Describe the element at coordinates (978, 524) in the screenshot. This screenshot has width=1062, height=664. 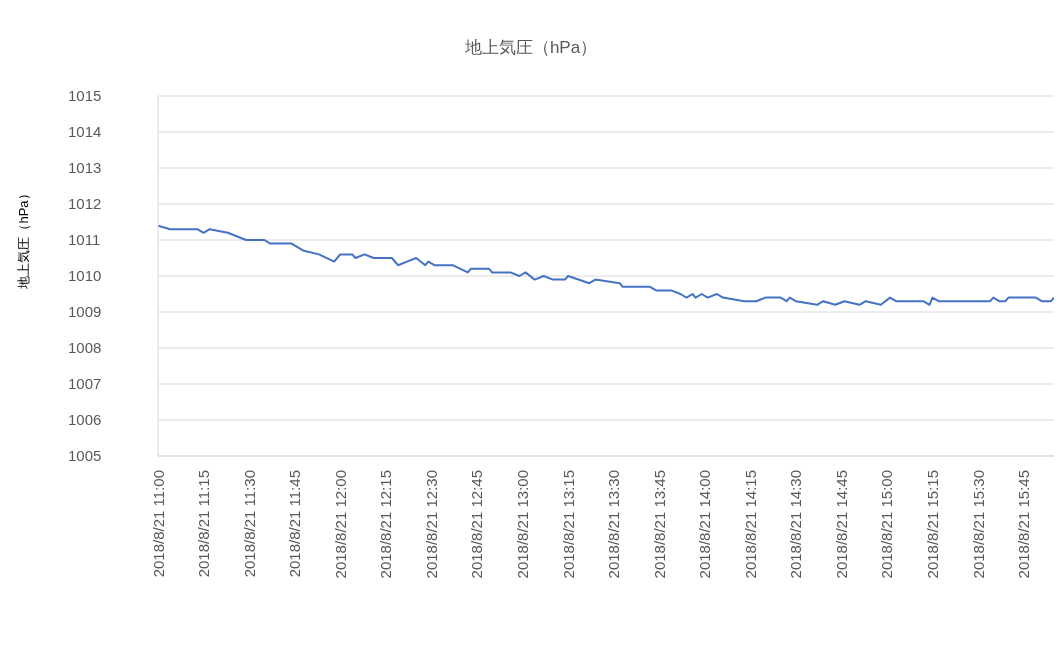
I see `x-tick-label: 2018/8/21 15:30` at that location.